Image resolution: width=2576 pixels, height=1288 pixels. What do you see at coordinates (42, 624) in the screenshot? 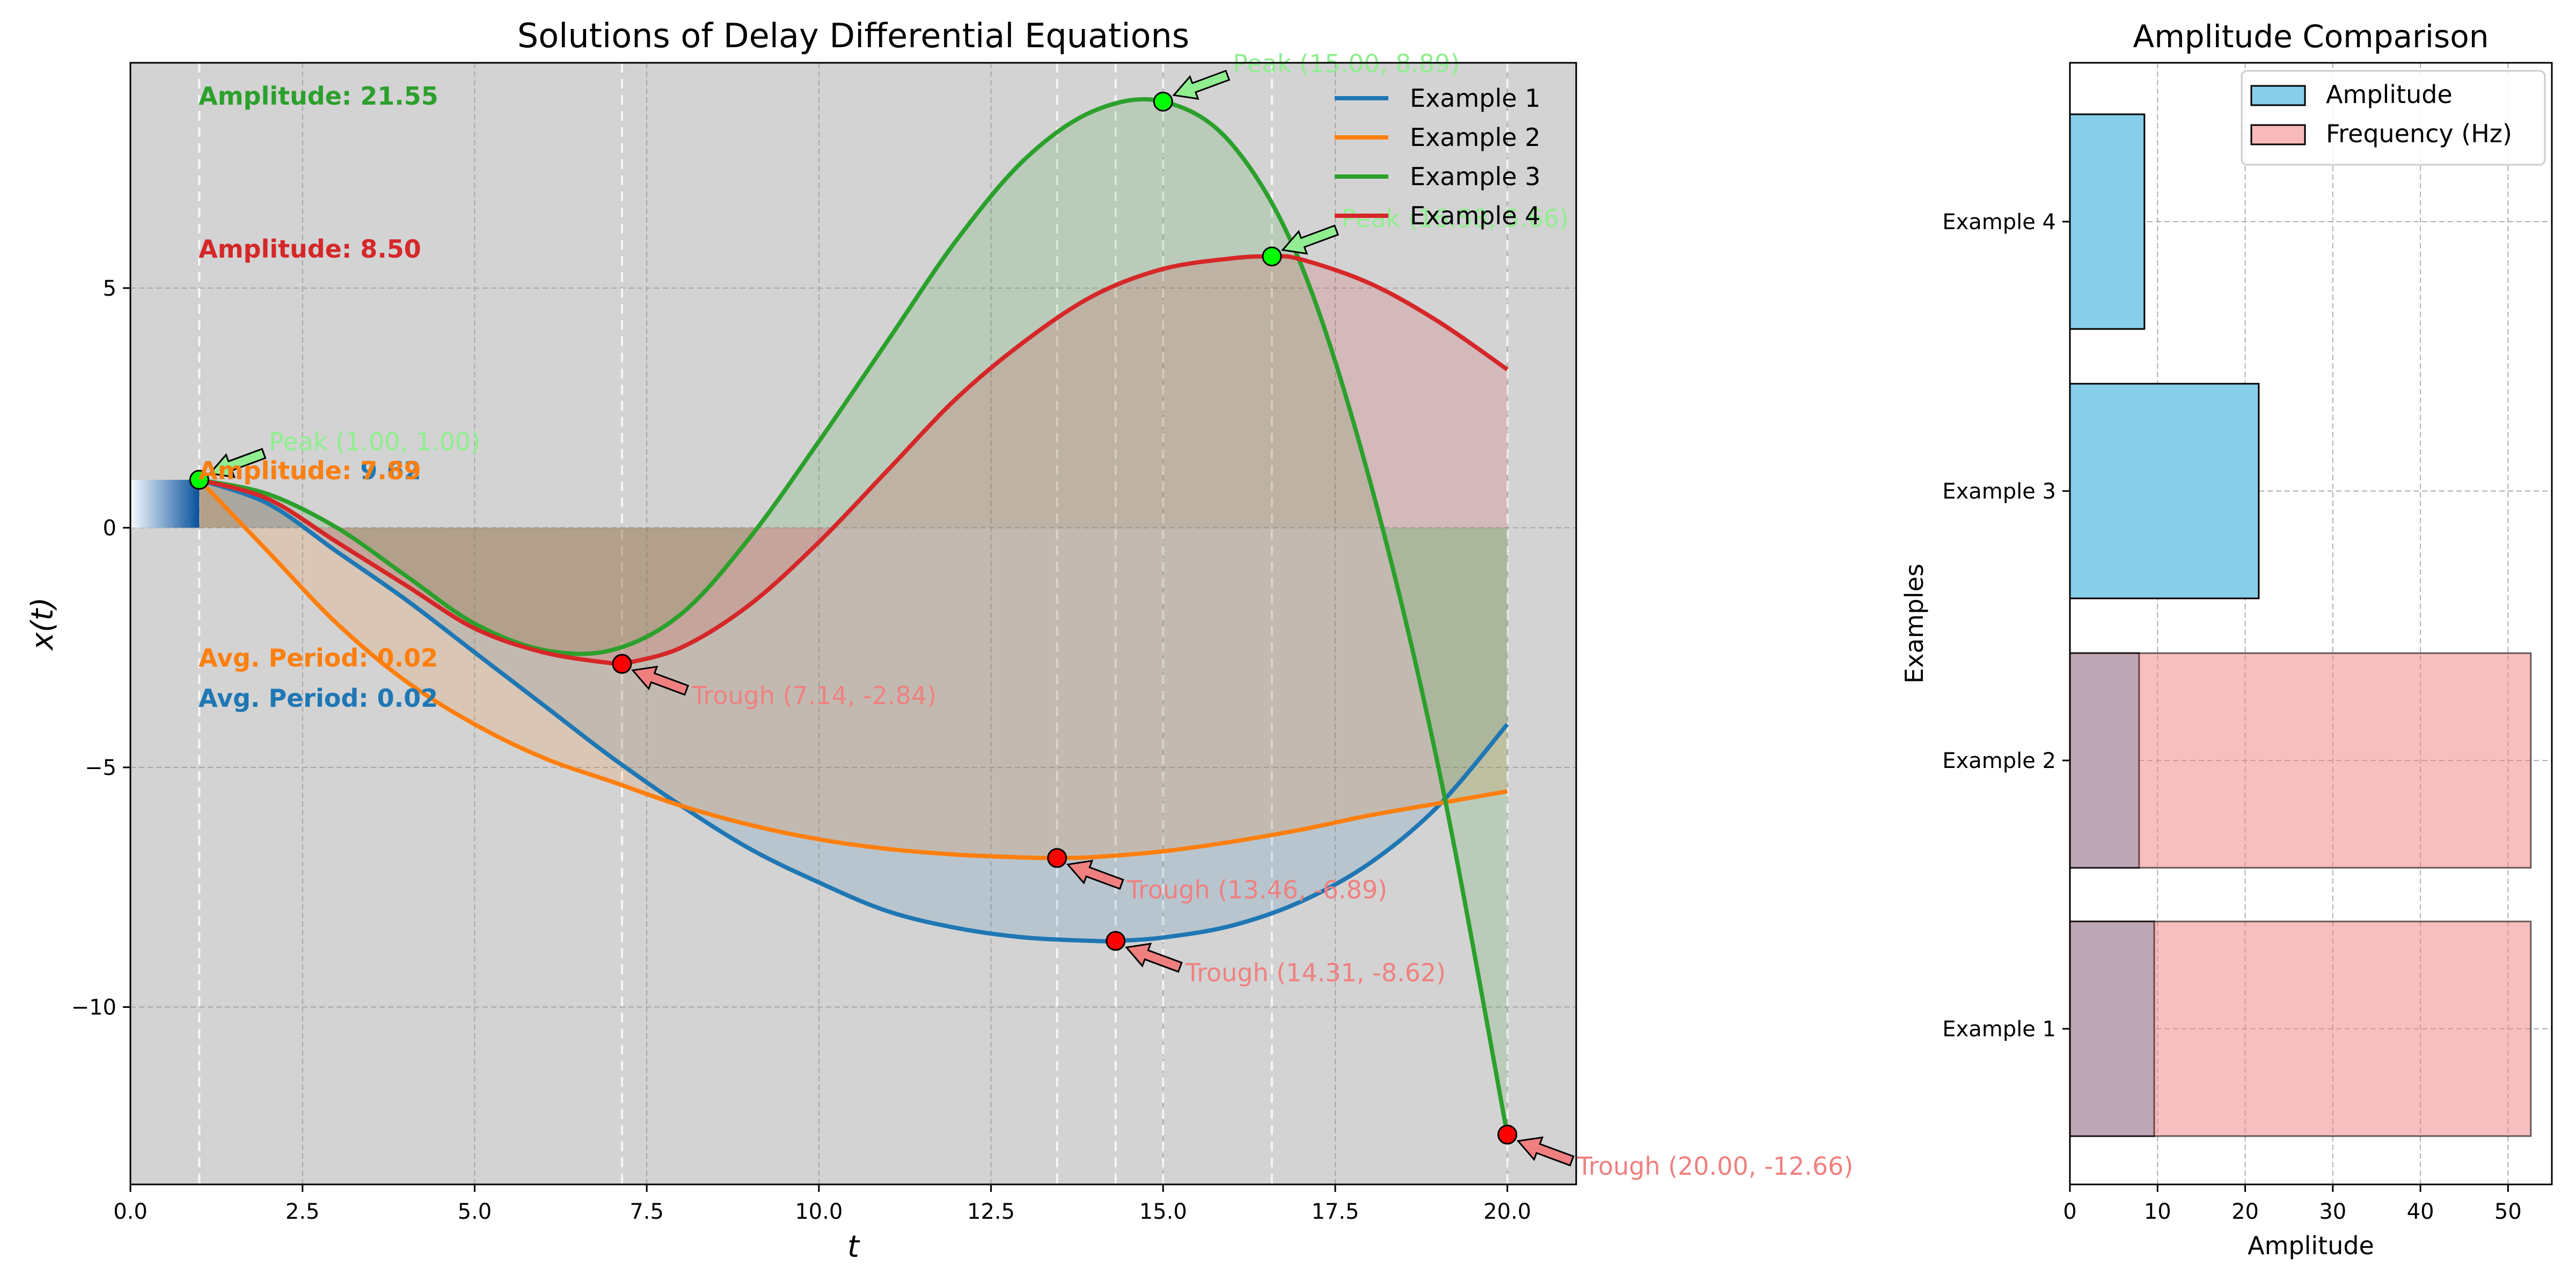
I see `main-y-axis-label: x(t)` at bounding box center [42, 624].